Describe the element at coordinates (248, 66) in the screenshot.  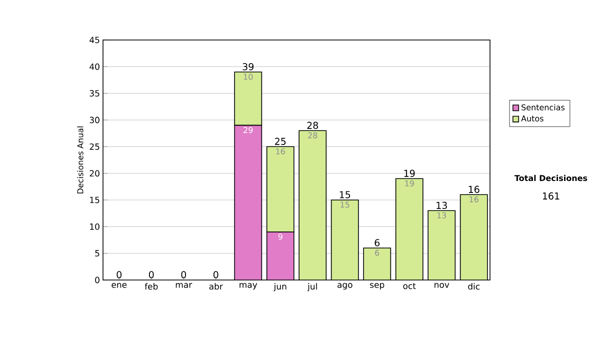
I see `total-label: 39` at that location.